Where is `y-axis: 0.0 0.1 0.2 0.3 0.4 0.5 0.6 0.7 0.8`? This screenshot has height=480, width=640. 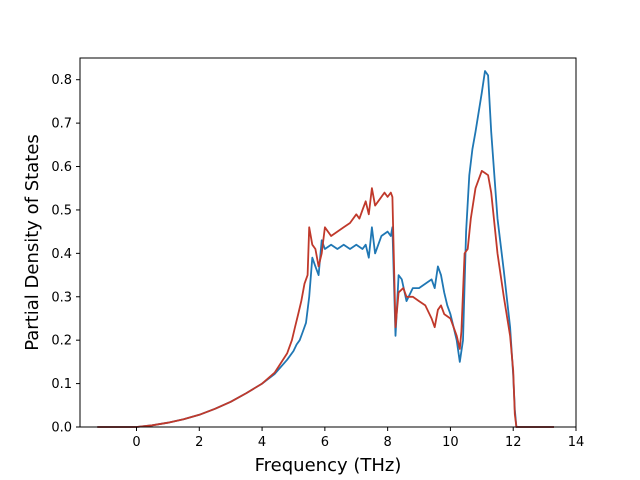 y-axis: 0.0 0.1 0.2 0.3 0.4 0.5 0.6 0.7 0.8 is located at coordinates (65, 254).